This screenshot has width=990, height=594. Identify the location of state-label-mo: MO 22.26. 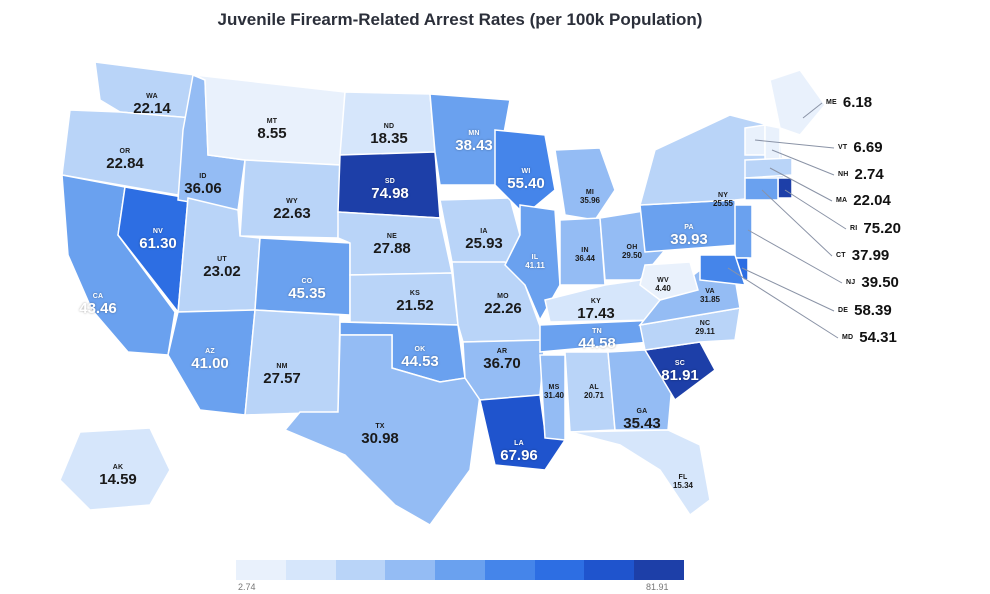
(503, 305).